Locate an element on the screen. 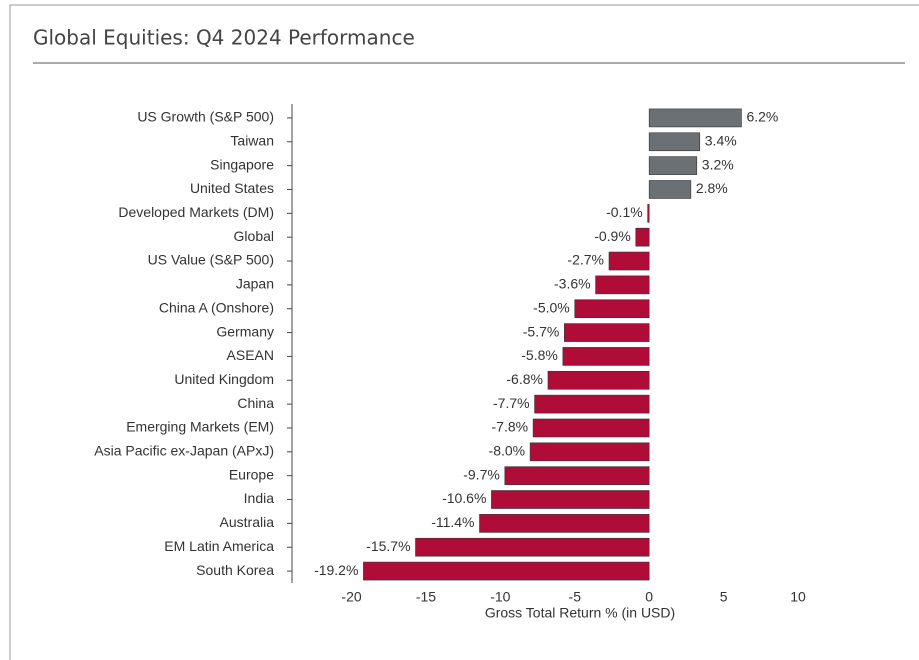 The height and width of the screenshot is (660, 919). y-tick-label: United States is located at coordinates (232, 188).